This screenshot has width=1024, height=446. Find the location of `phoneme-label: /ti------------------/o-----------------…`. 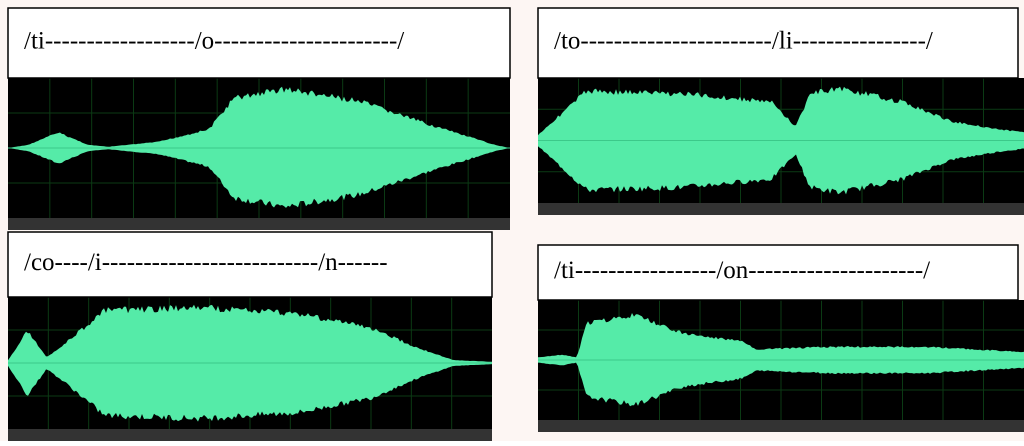

phoneme-label: /ti------------------/o-----------------… is located at coordinates (214, 41).